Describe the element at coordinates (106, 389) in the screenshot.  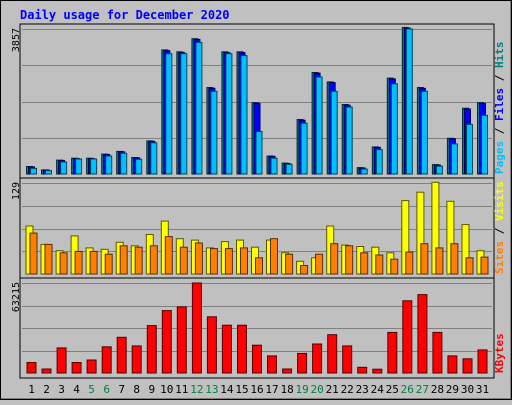
I see `x-tick-day-6: 6` at that location.